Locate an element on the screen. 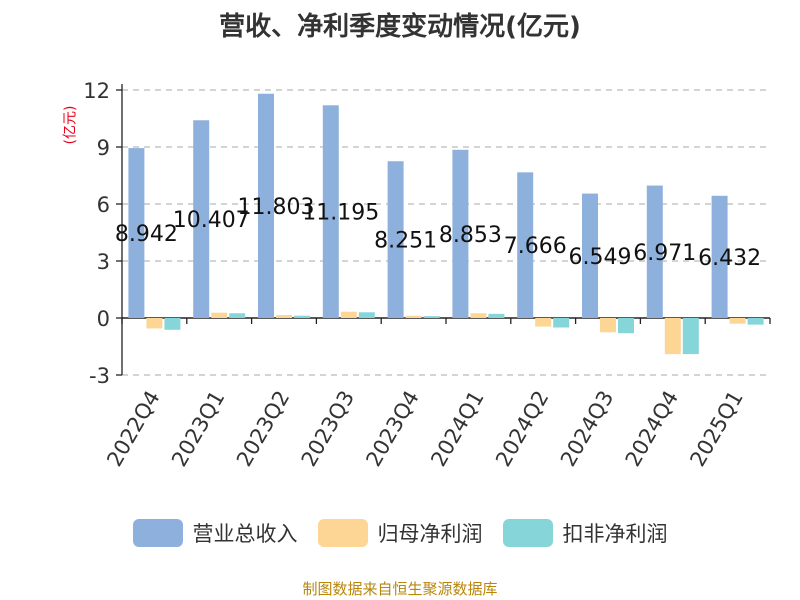 The height and width of the screenshot is (600, 800). x-tick-label: 2024Q1 is located at coordinates (457, 429).